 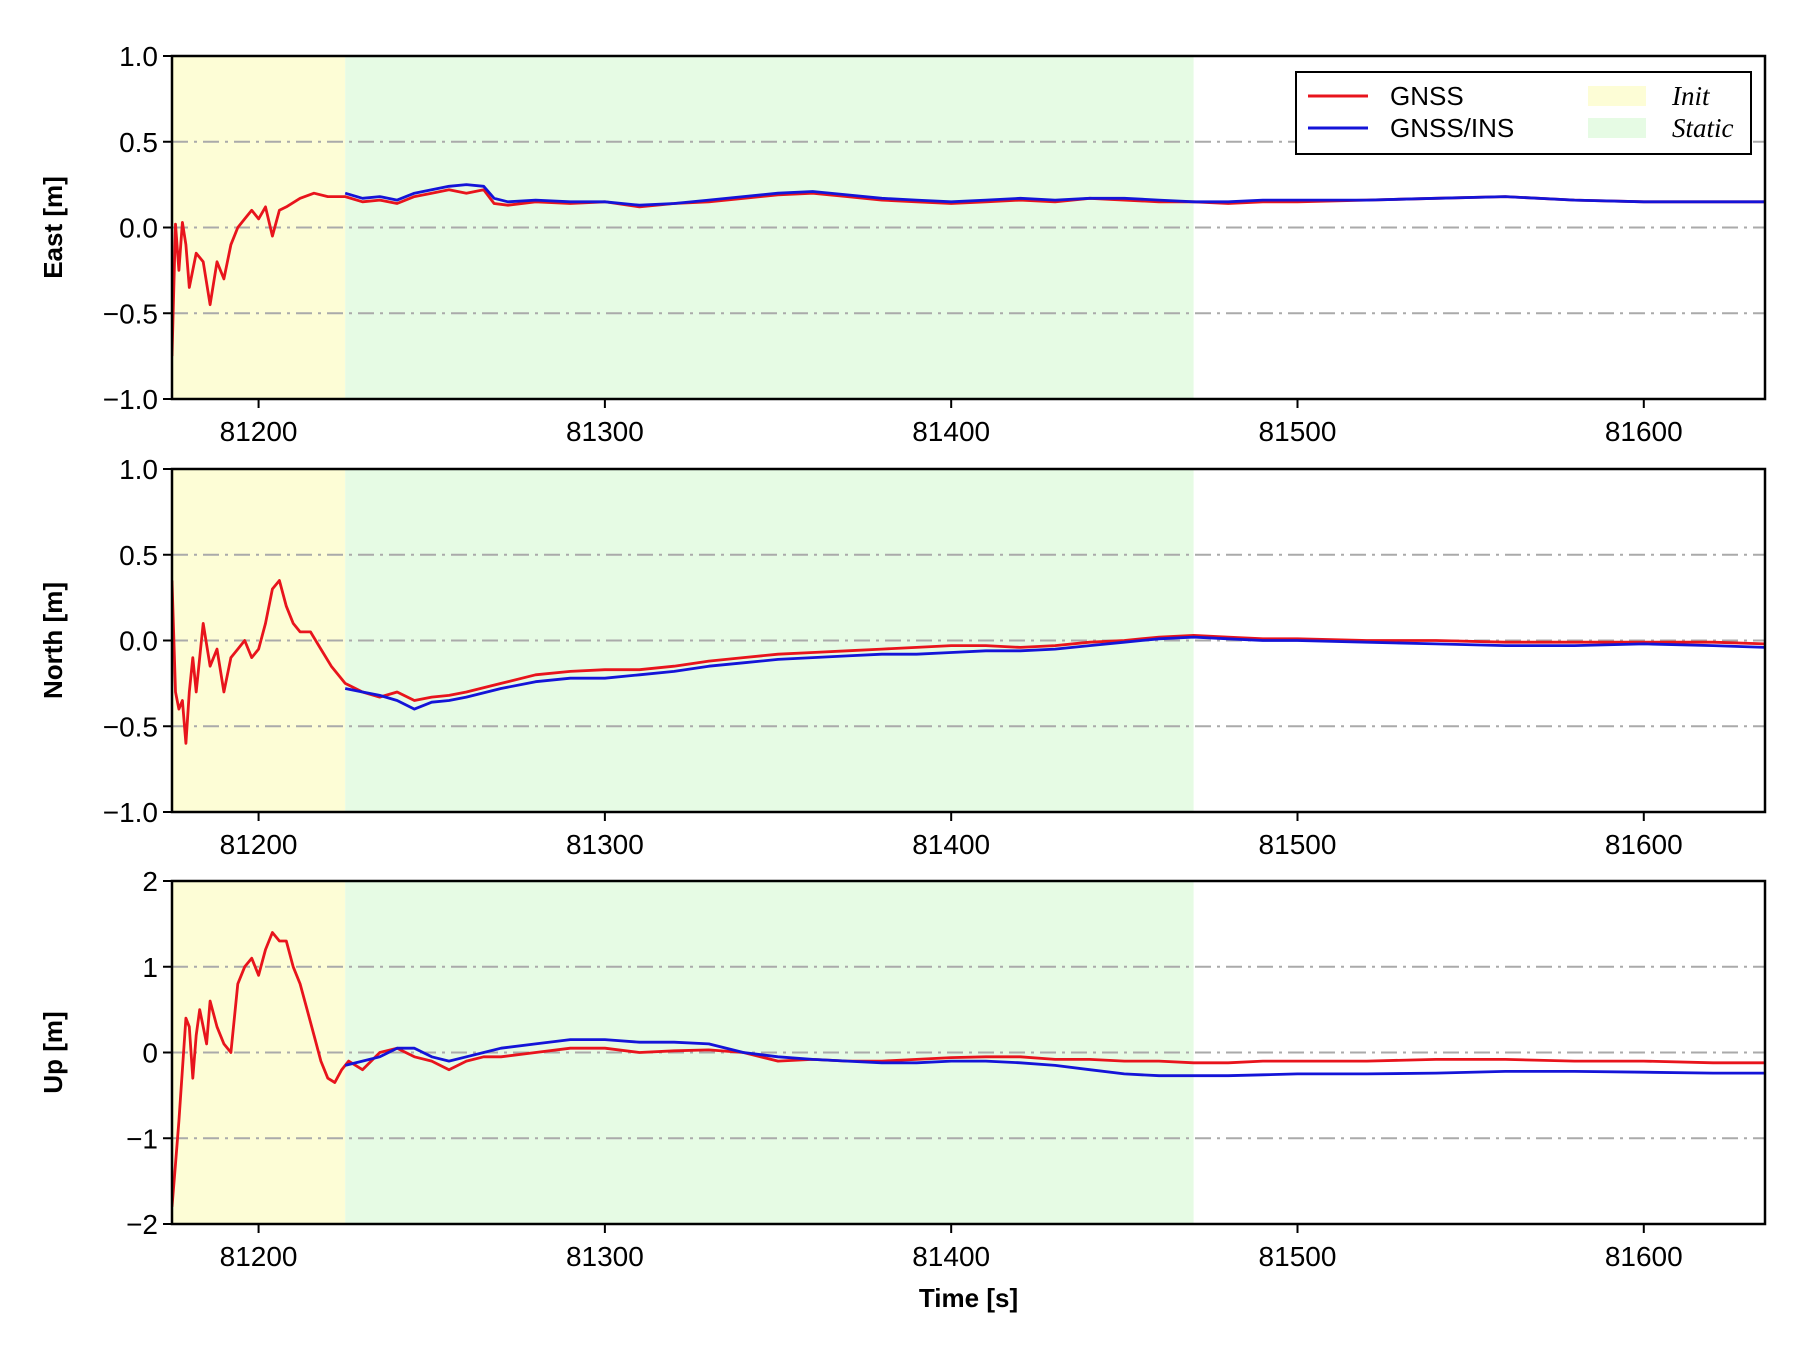 I want to click on legend-label: GNSS/INS, so click(x=1452, y=128).